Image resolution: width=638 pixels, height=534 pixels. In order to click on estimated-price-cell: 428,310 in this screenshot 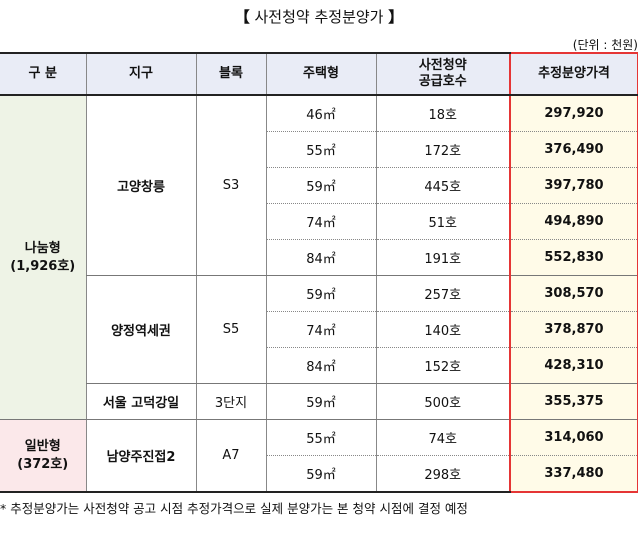, I will do `click(573, 365)`.